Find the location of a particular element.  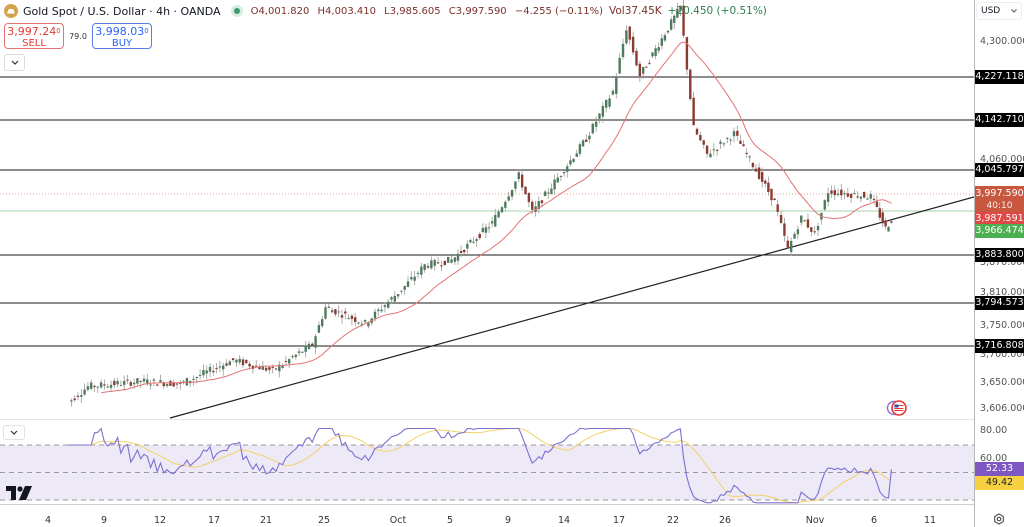

tradingview-logo-icon is located at coordinates (19, 493).